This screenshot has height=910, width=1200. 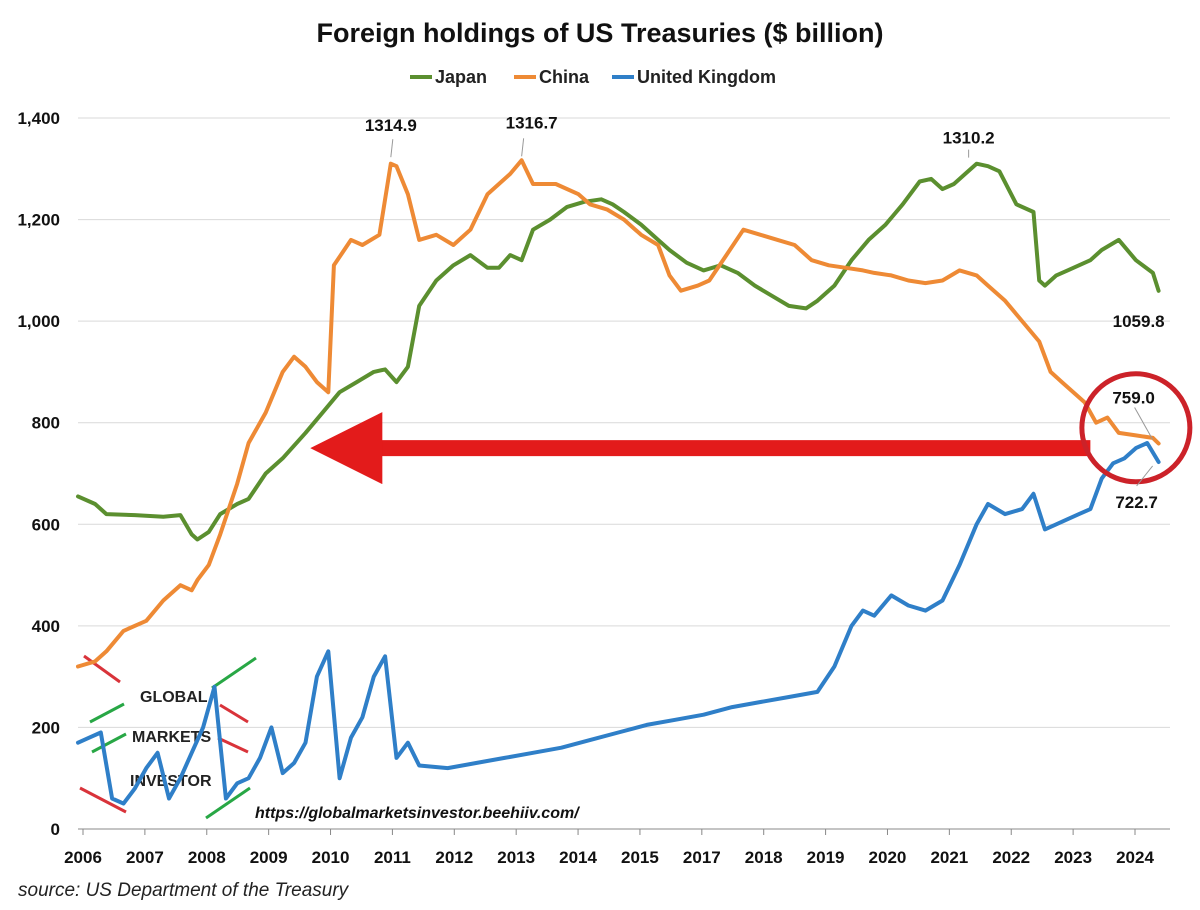 I want to click on x-tick-label: 2012, so click(x=454, y=857).